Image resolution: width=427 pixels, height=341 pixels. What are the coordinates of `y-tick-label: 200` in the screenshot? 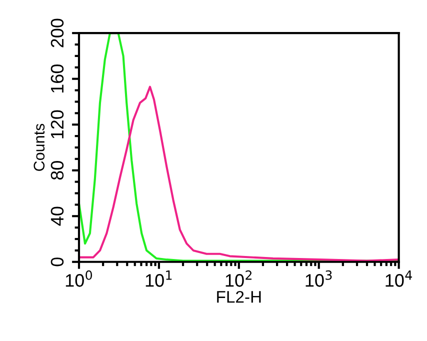 It's located at (57, 33).